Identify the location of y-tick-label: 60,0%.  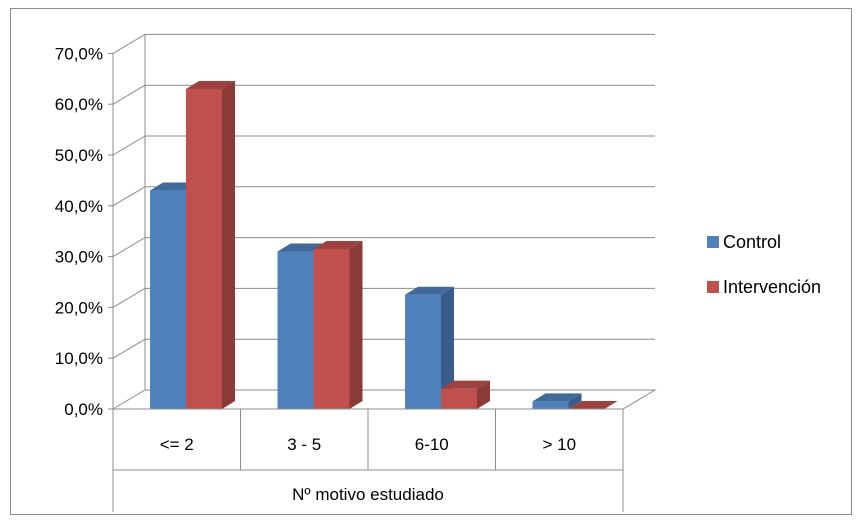
(79, 104).